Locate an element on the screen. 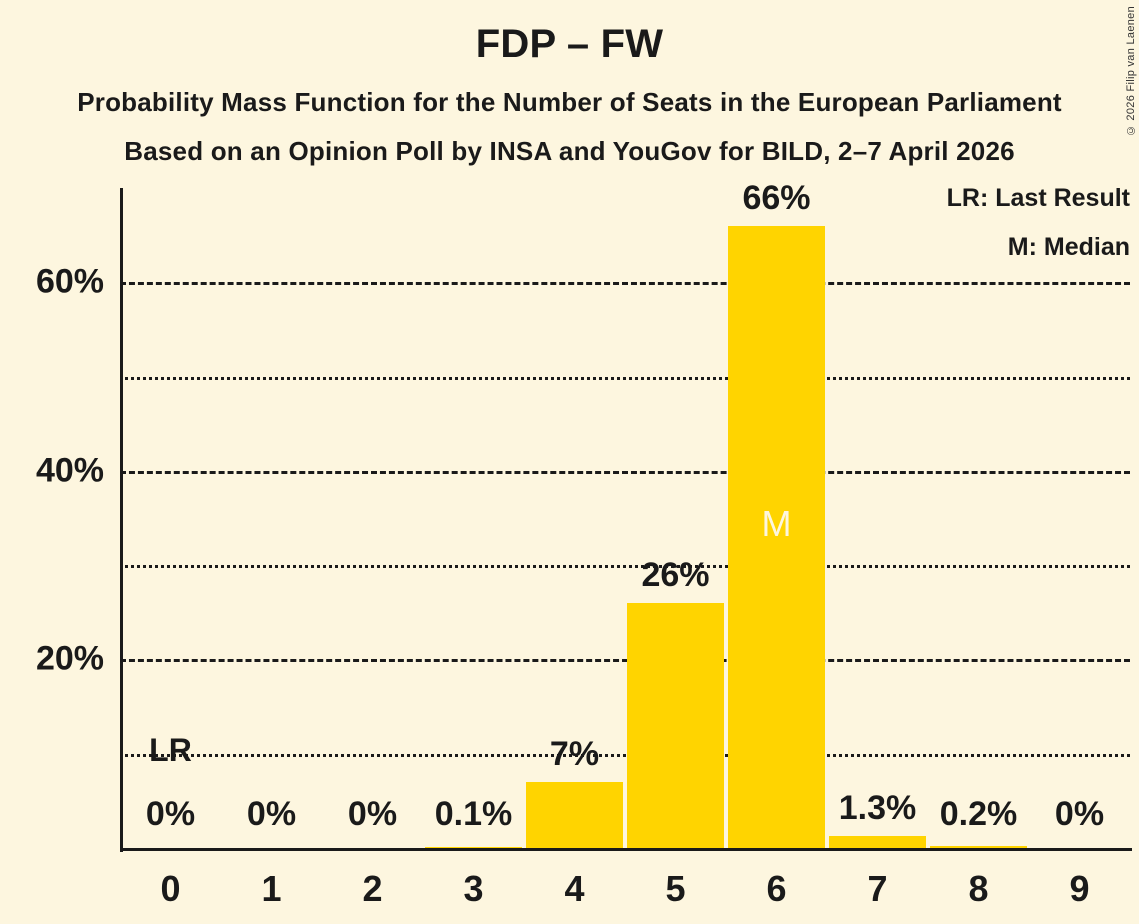 Image resolution: width=1139 pixels, height=924 pixels. bar-value-label-9: 0% is located at coordinates (1079, 814).